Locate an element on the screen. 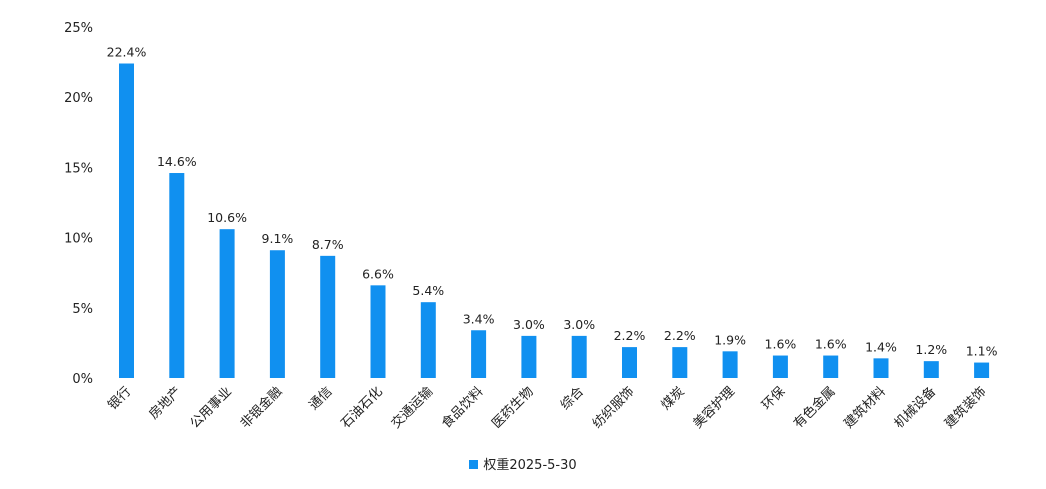 The height and width of the screenshot is (489, 1046). x-tick-label: 银行 is located at coordinates (119, 398).